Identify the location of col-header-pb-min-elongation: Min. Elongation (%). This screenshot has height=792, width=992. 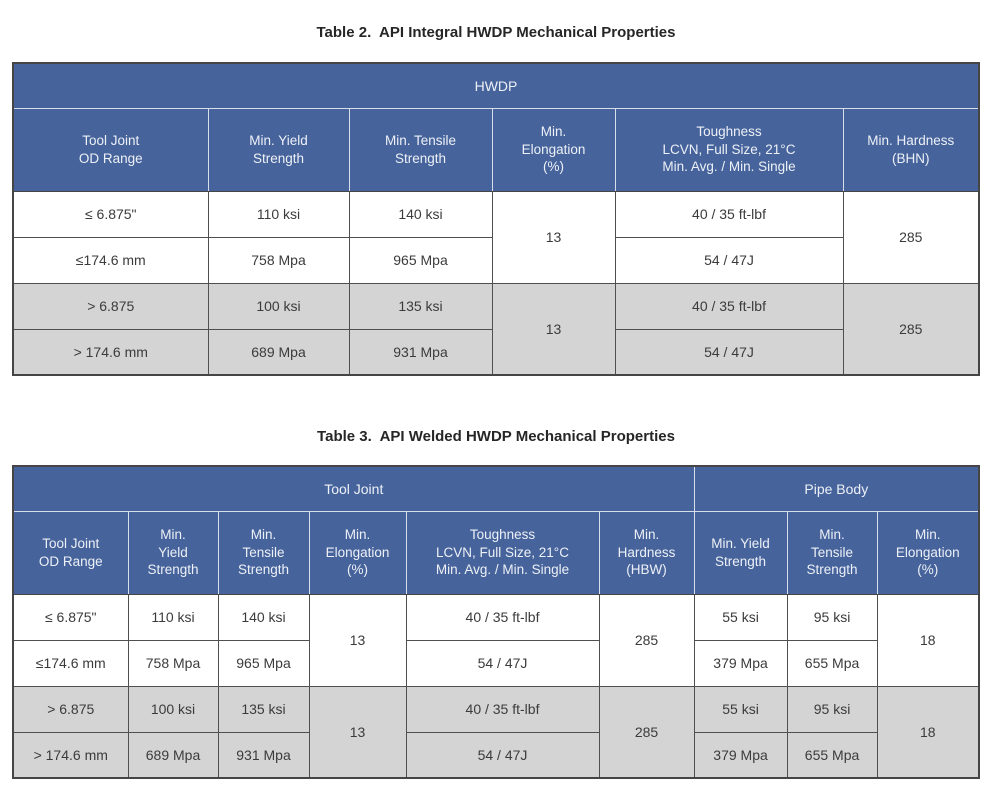
(928, 552).